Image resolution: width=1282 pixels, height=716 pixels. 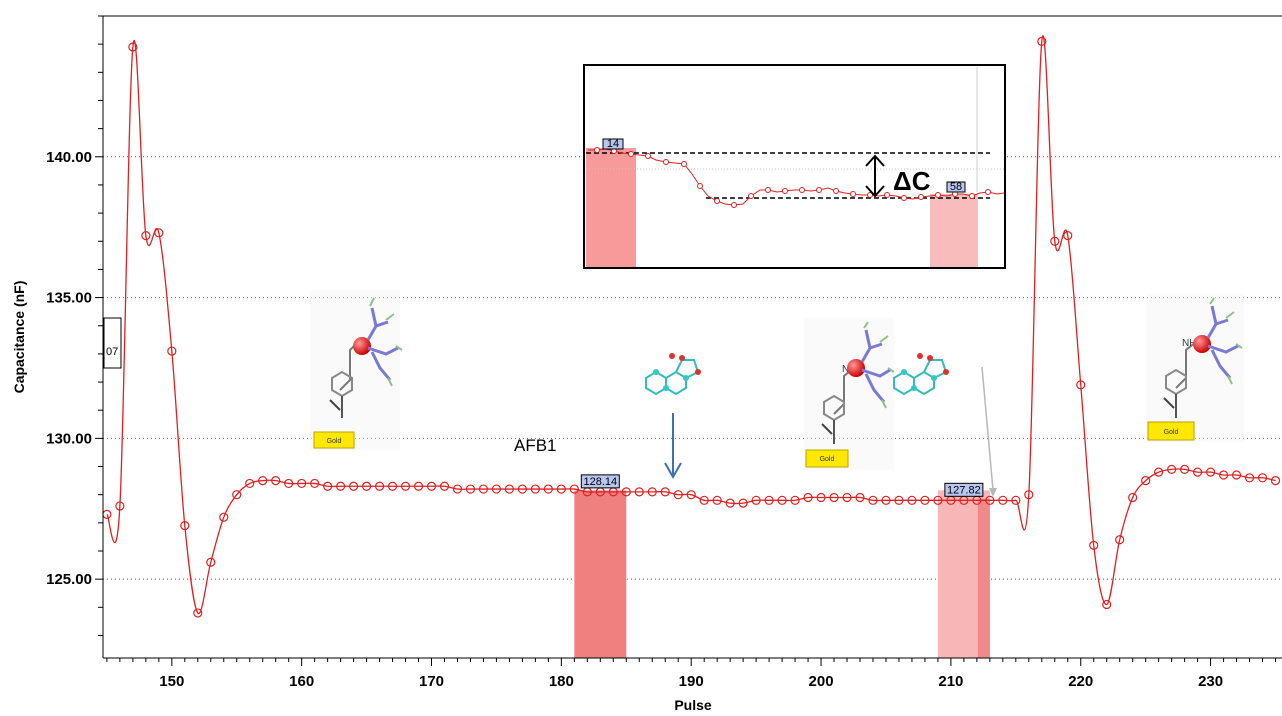 I want to click on inset-upper-label: 14, so click(x=613, y=144).